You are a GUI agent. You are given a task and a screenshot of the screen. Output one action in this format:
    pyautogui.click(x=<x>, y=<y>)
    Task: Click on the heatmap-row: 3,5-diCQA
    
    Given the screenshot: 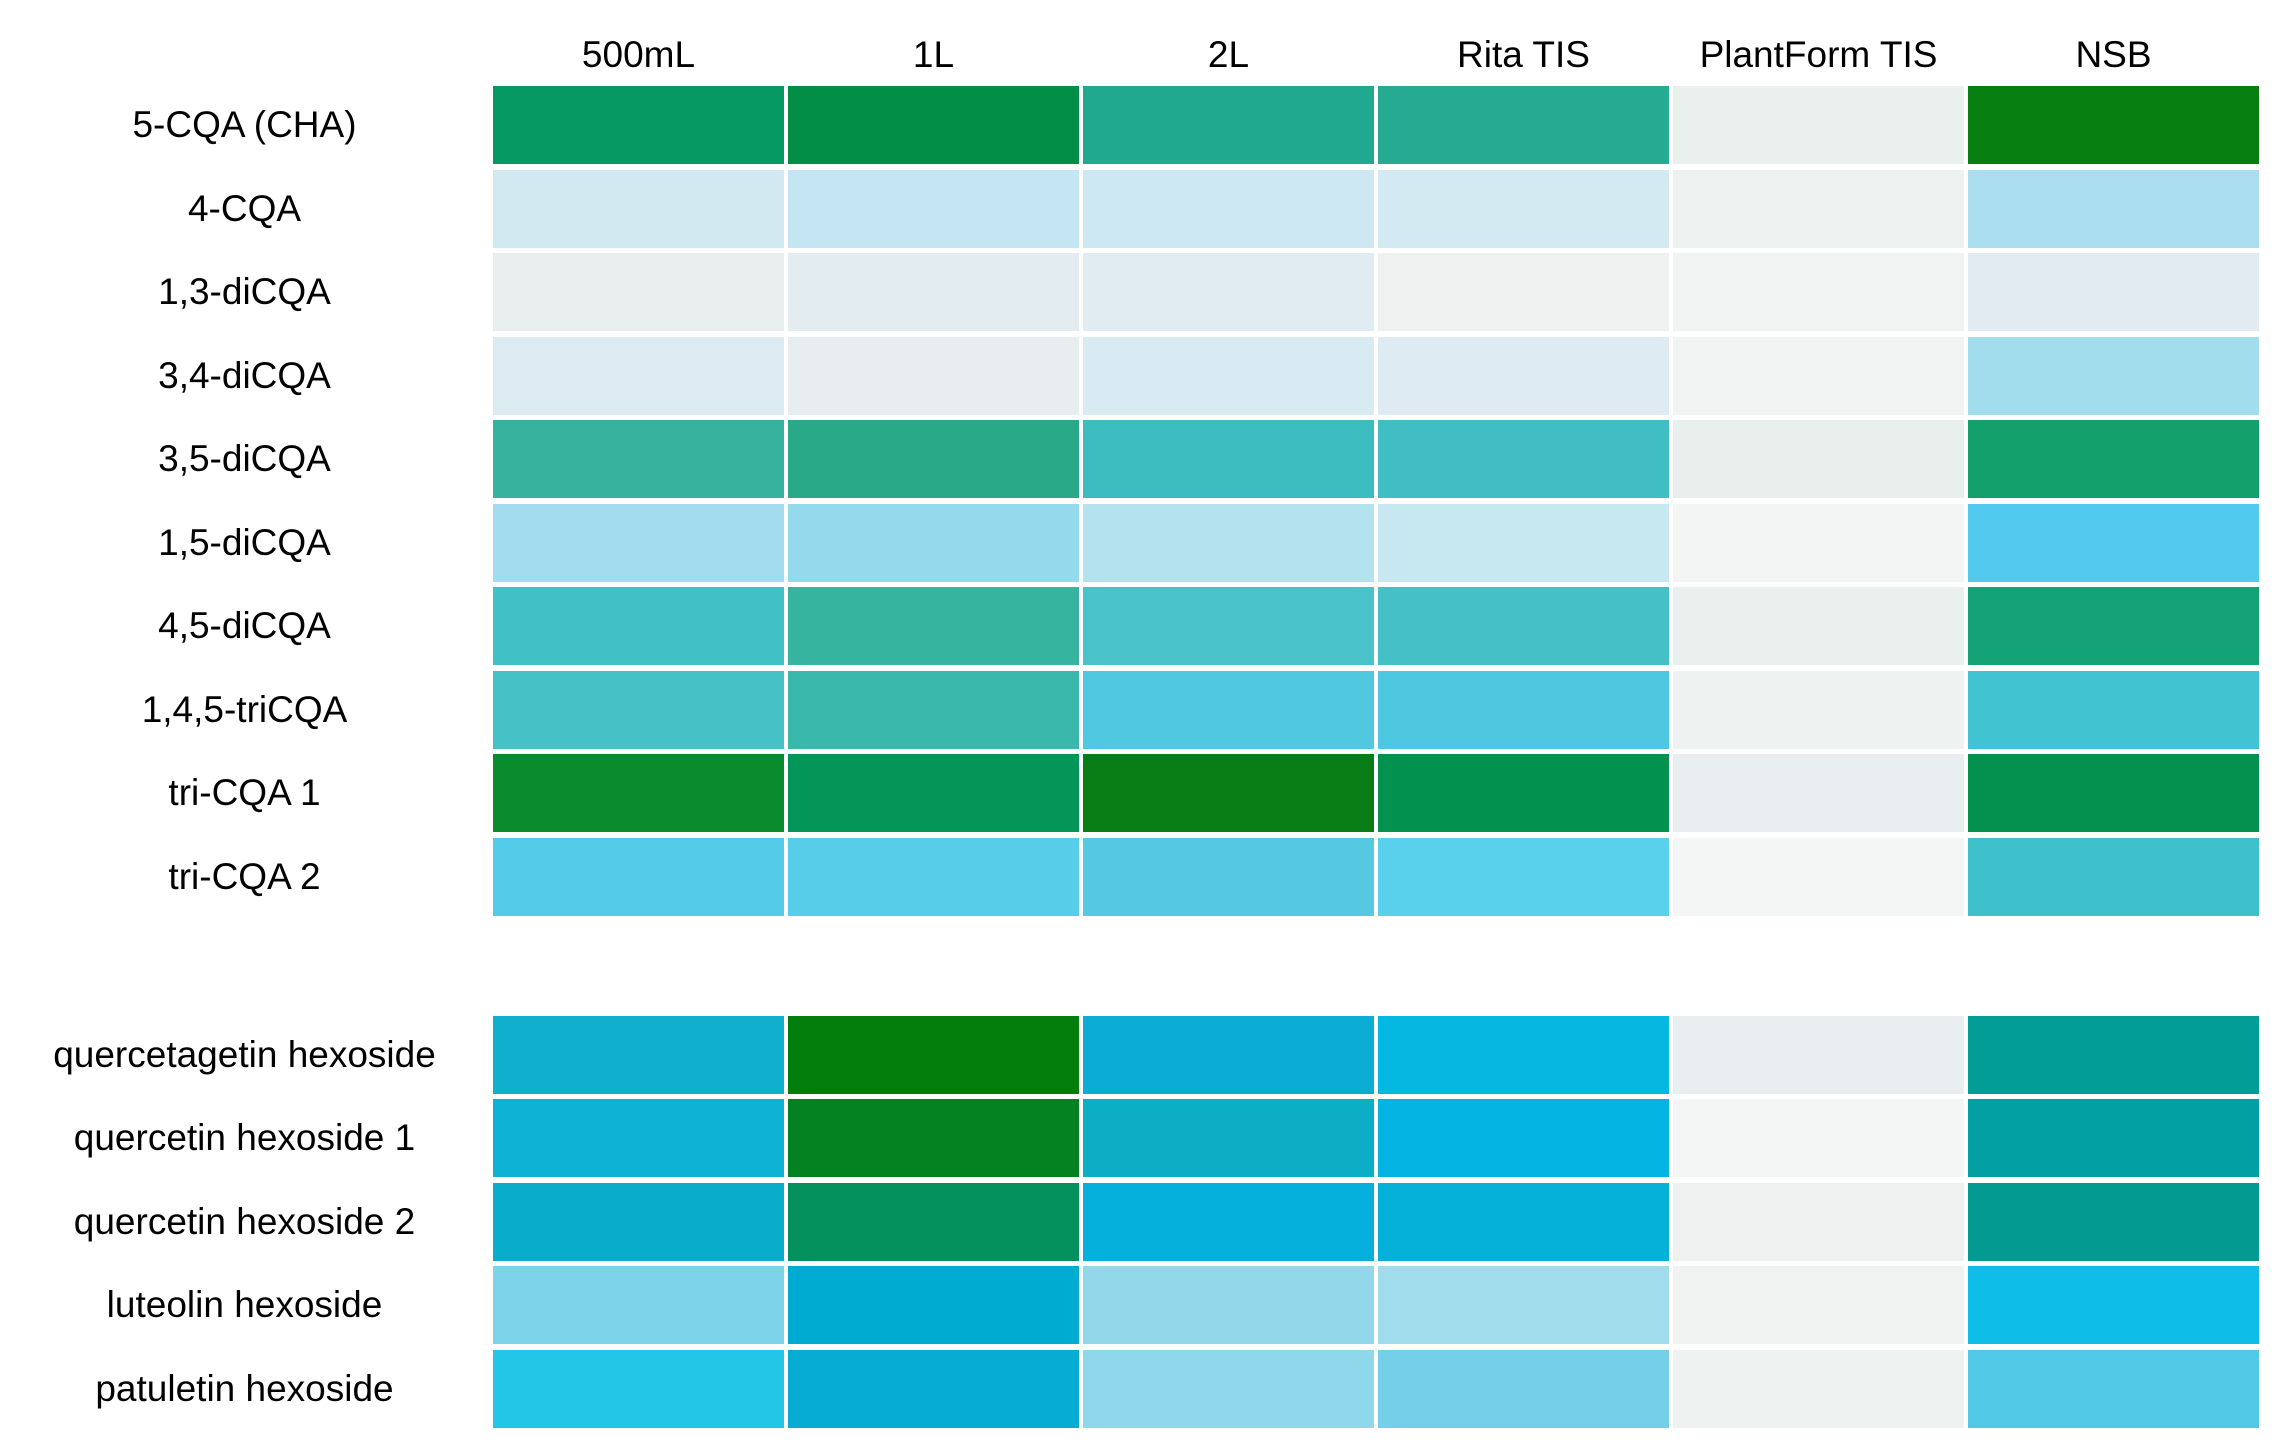 What is the action you would take?
    pyautogui.click(x=1147, y=459)
    